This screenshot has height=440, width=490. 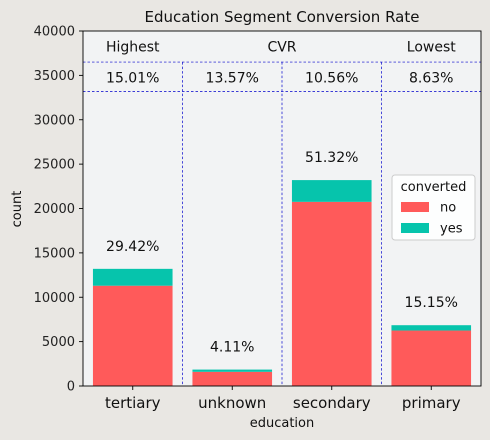 I want to click on y-tick-label-0: 0, so click(x=71, y=387).